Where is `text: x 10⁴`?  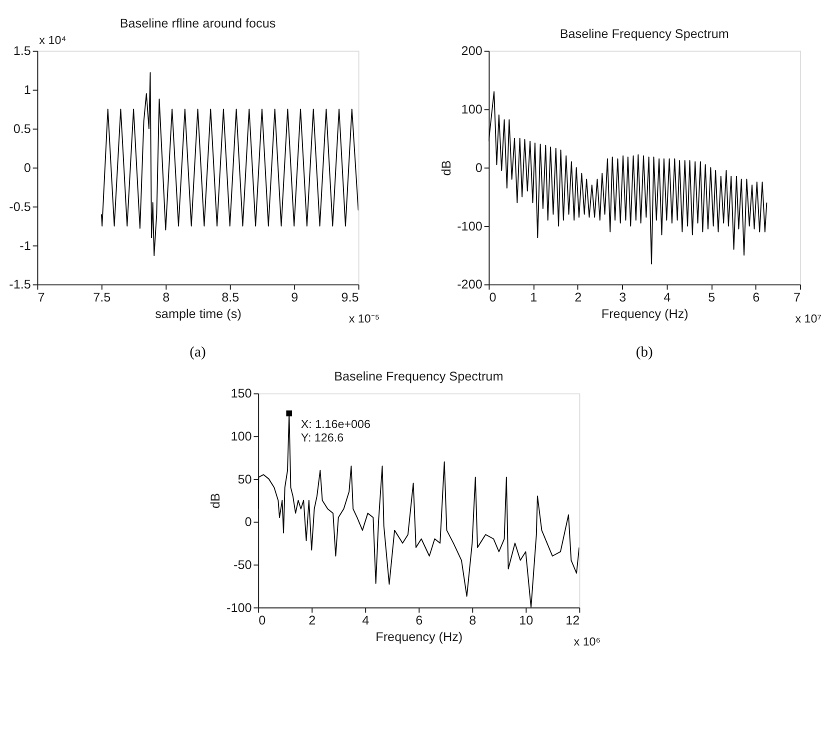
text: x 10⁴ is located at coordinates (52, 40).